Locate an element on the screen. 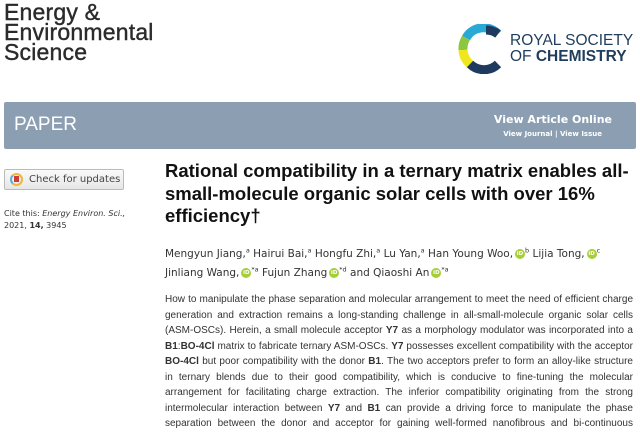 The image size is (640, 432). abstract-text: intermolecular interaction between is located at coordinates (246, 408).